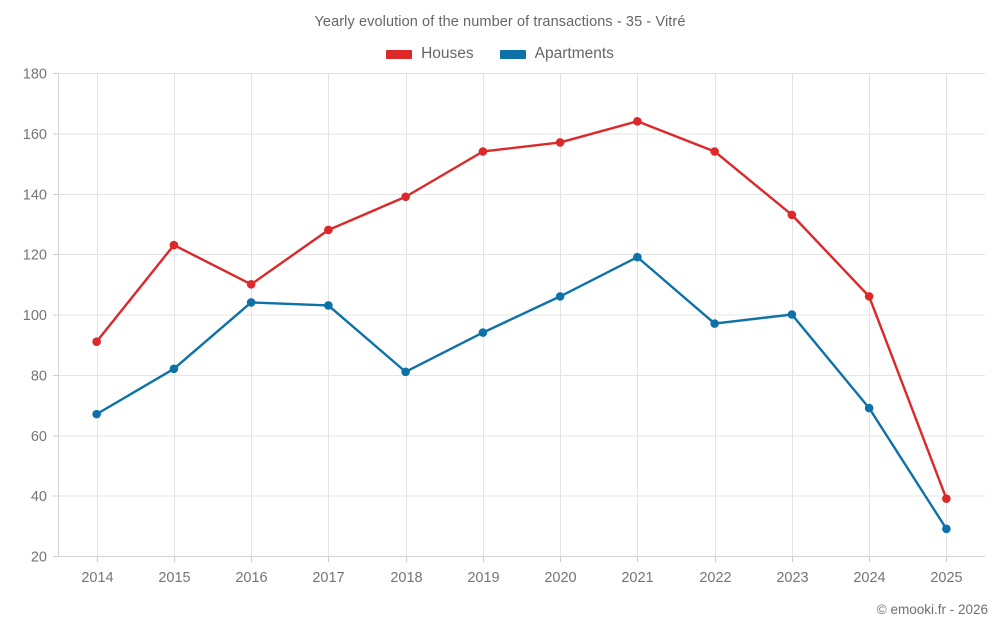 This screenshot has width=1000, height=625. What do you see at coordinates (405, 372) in the screenshot?
I see `data-point-apartments-2018` at bounding box center [405, 372].